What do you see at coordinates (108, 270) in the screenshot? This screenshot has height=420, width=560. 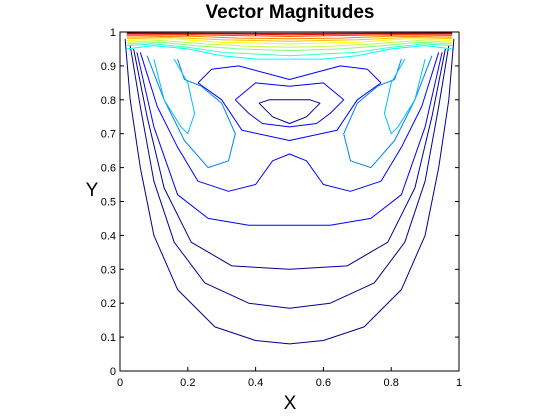 I see `y-tick-label: 0.3` at bounding box center [108, 270].